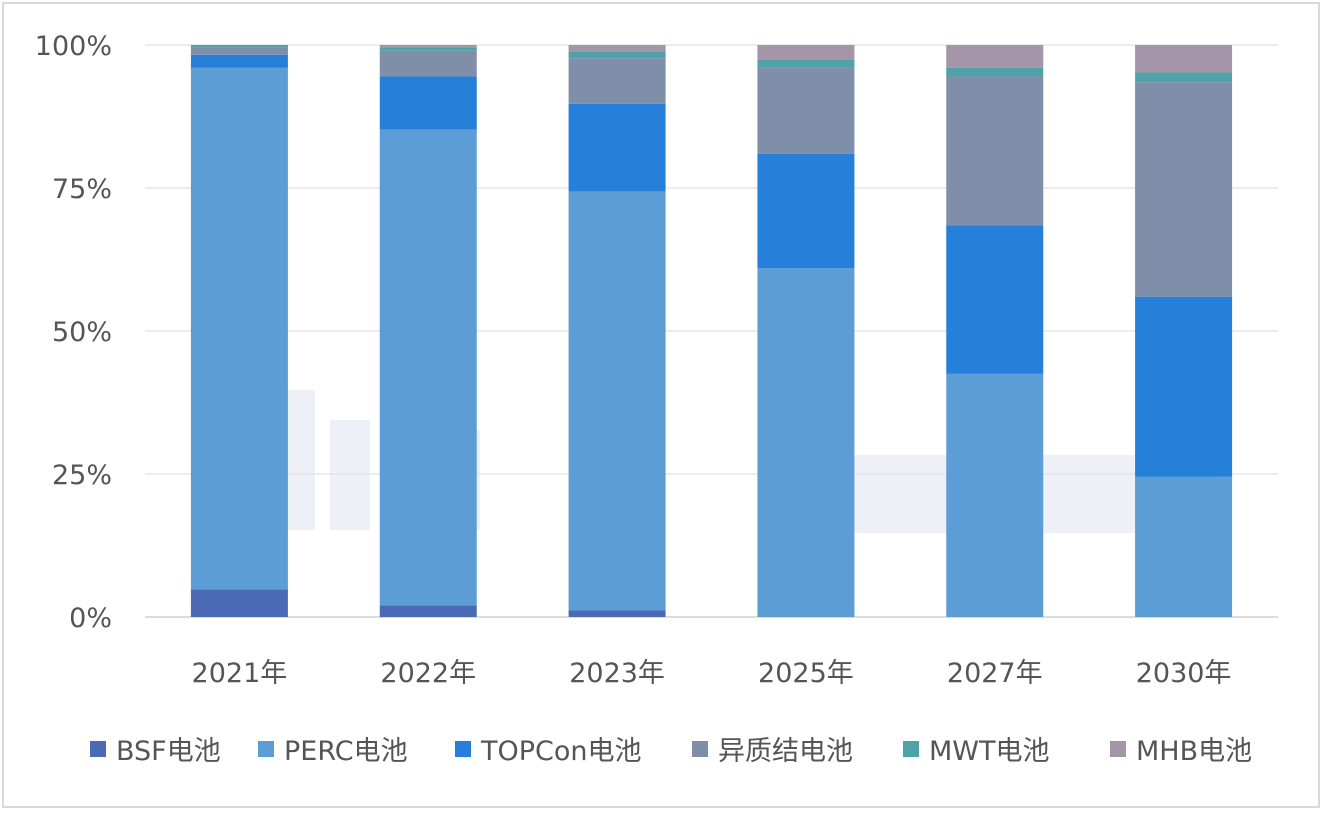  What do you see at coordinates (240, 673) in the screenshot?
I see `x-tick-label: 2021年` at bounding box center [240, 673].